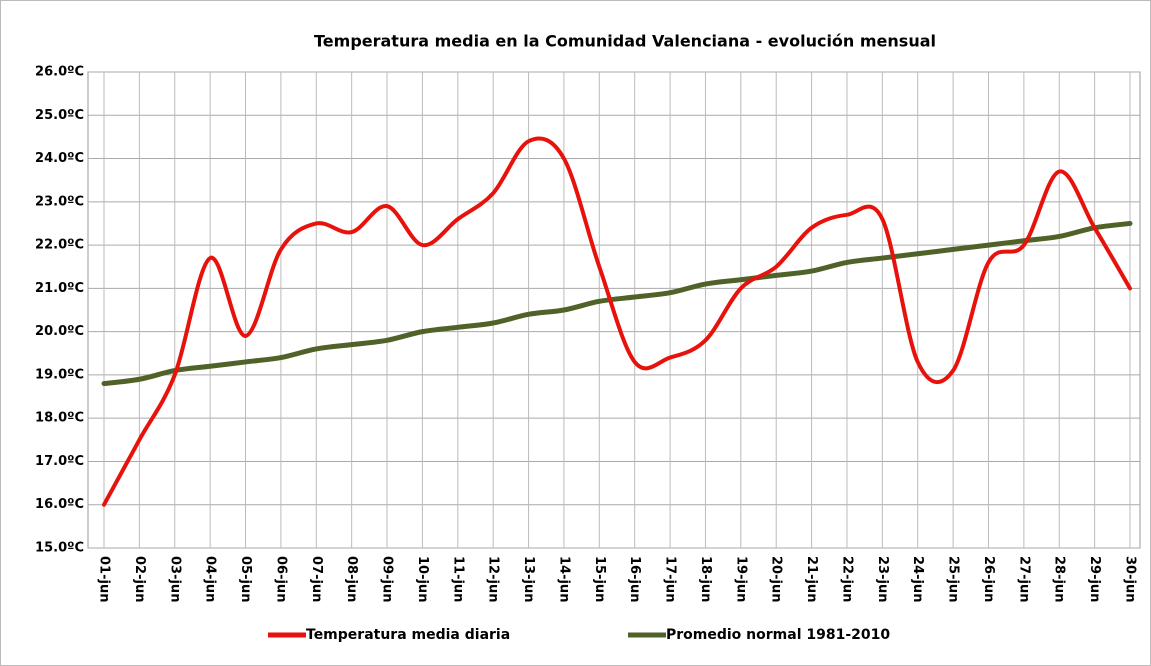 This screenshot has height=666, width=1151. Describe the element at coordinates (811, 579) in the screenshot. I see `x-tick-label: 21-jun` at that location.